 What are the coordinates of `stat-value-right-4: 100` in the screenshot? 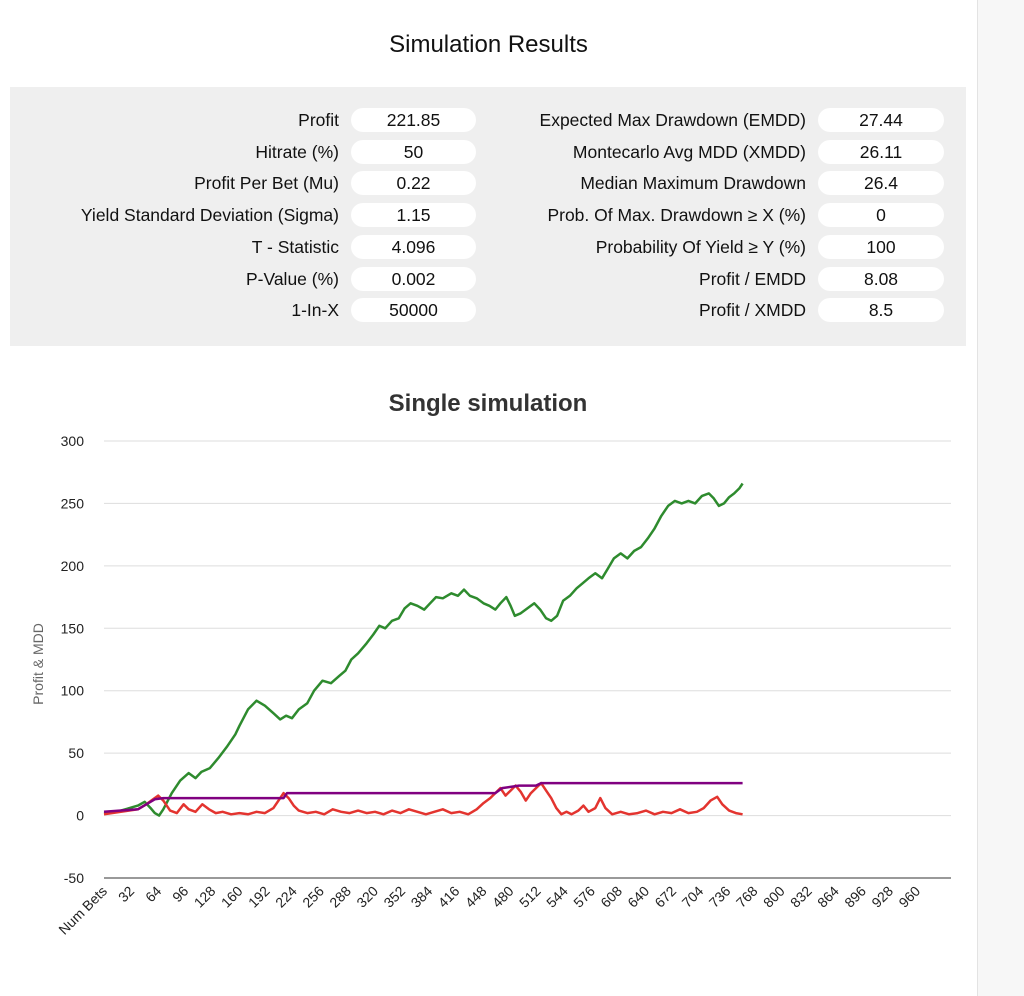 It's located at (881, 246).